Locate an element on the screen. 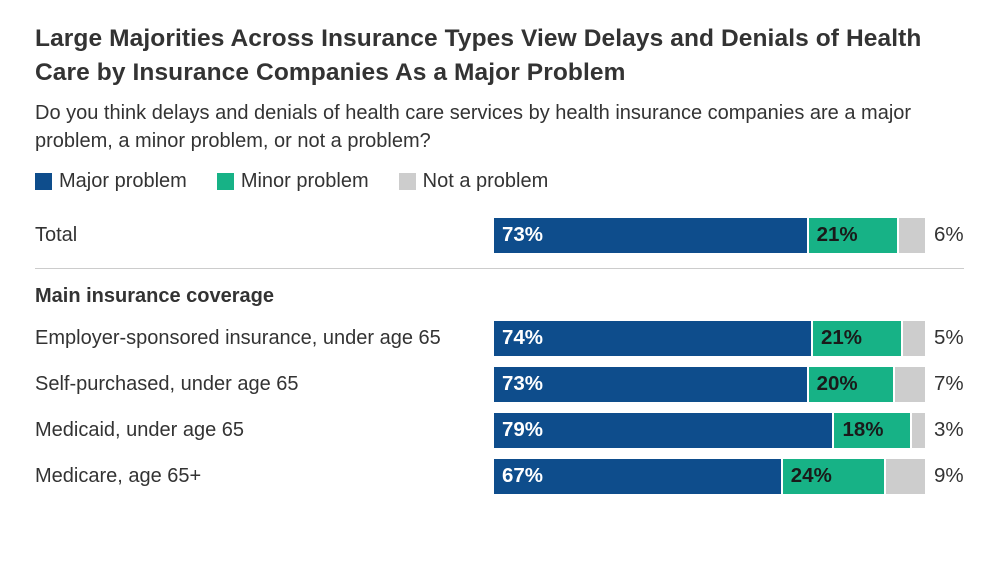 The height and width of the screenshot is (563, 1000). chart-row-medicare: Medicare, age 65+ 67% 24% 9% is located at coordinates (500, 476).